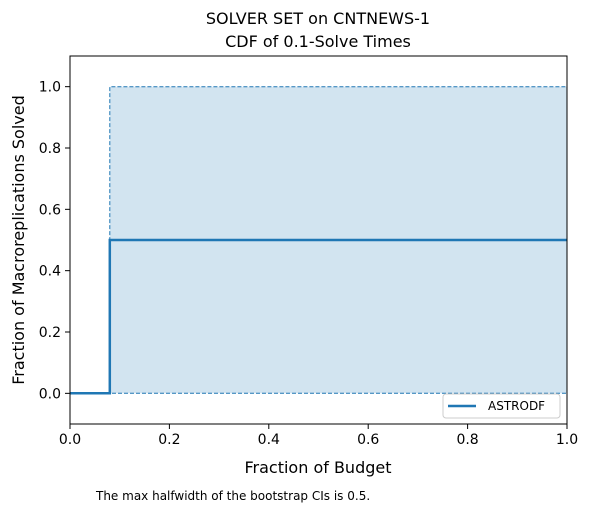 Image resolution: width=589 pixels, height=514 pixels. I want to click on y-tick-label: 0.8, so click(50, 149).